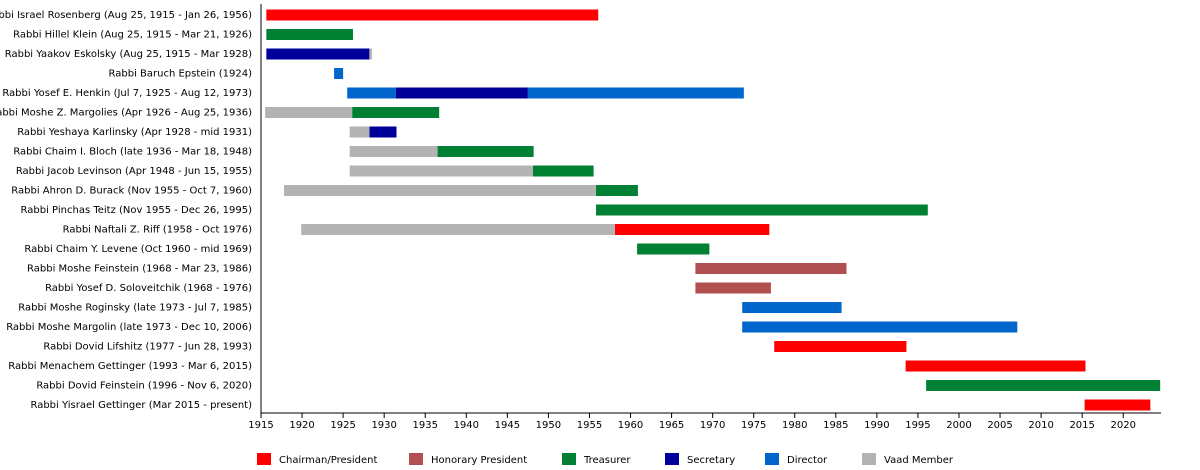  What do you see at coordinates (466, 425) in the screenshot?
I see `x-tick-label: 1940` at bounding box center [466, 425].